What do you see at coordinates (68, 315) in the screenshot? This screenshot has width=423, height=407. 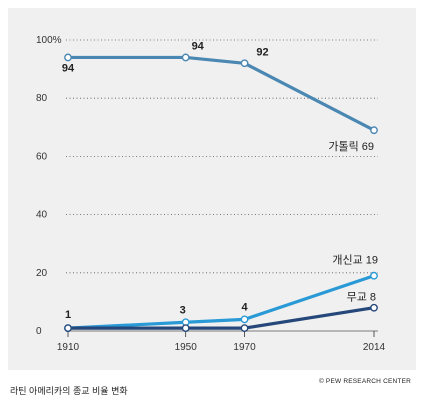 I see `data-label: 1` at bounding box center [68, 315].